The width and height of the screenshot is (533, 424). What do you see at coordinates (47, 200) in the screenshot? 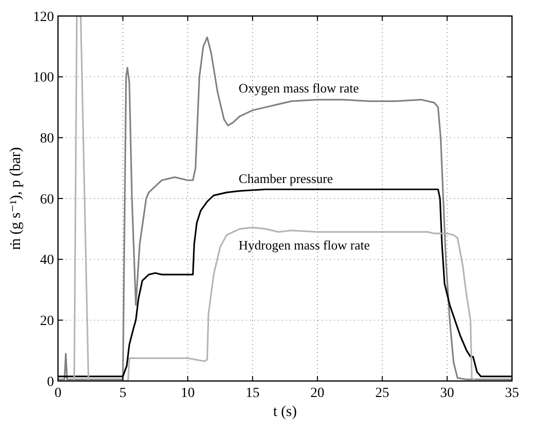
I see `y-tick-label: 60` at bounding box center [47, 200].